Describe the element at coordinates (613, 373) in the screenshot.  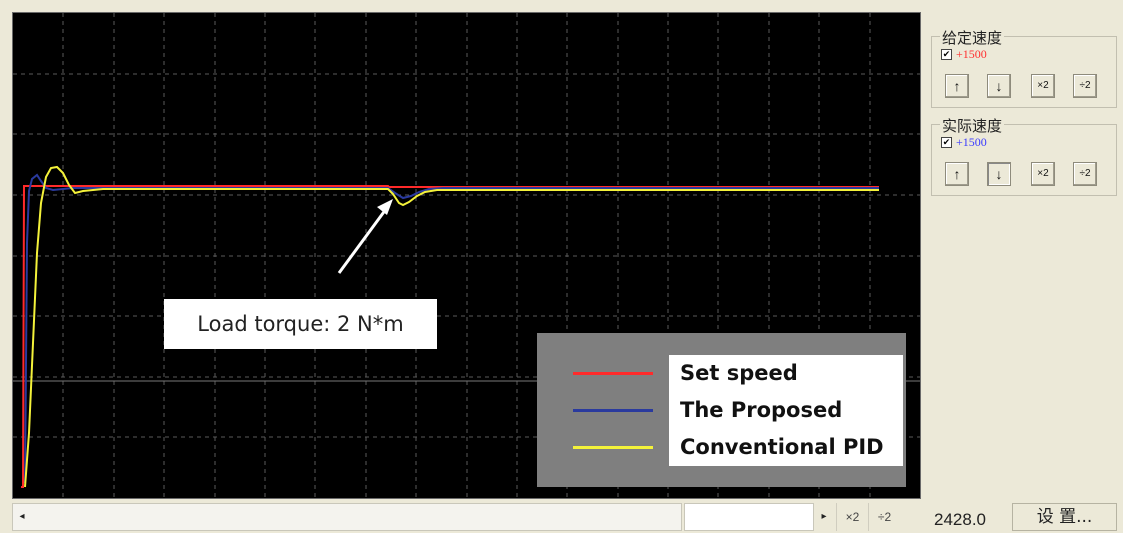
I see `legend-swatch-red` at that location.